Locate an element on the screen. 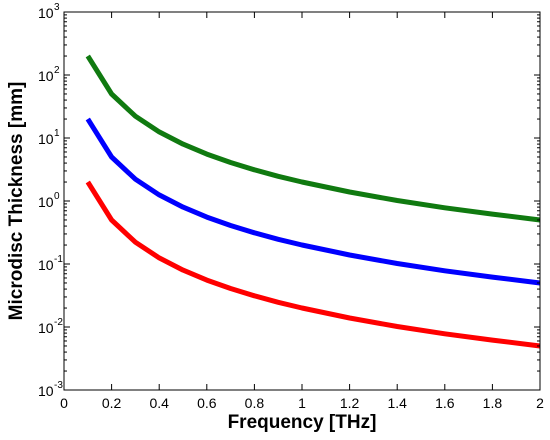  x-tick-label: 1 is located at coordinates (302, 403).